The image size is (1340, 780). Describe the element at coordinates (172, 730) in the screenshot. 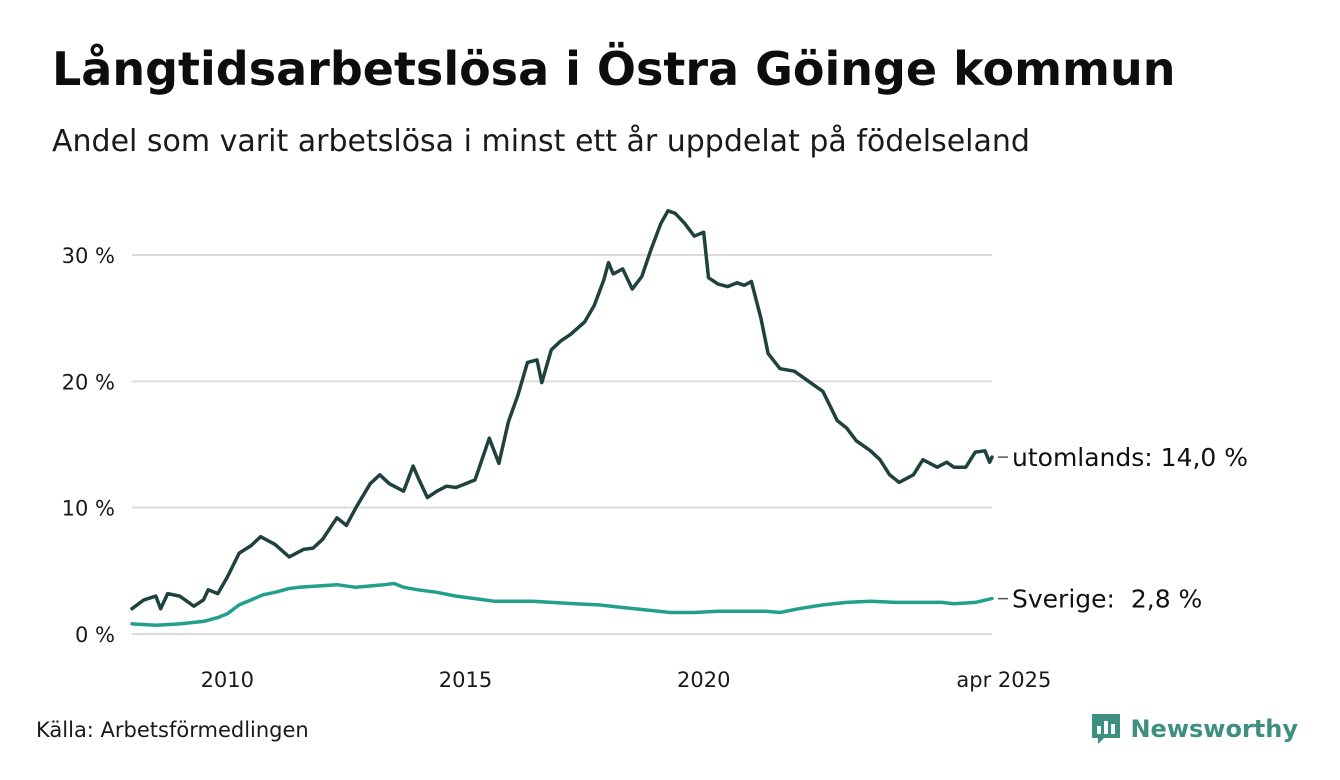

I see `source-note: Källa: Arbetsförmedlingen` at that location.